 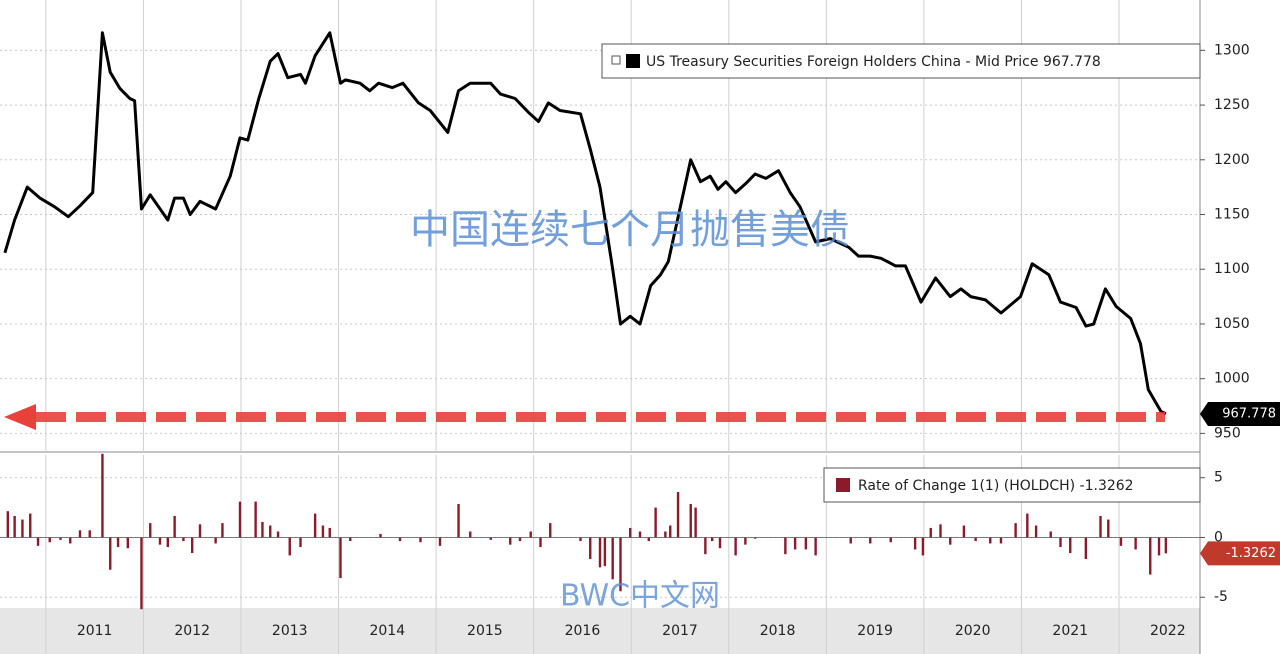 I want to click on tag-box, so click(x=1240, y=413).